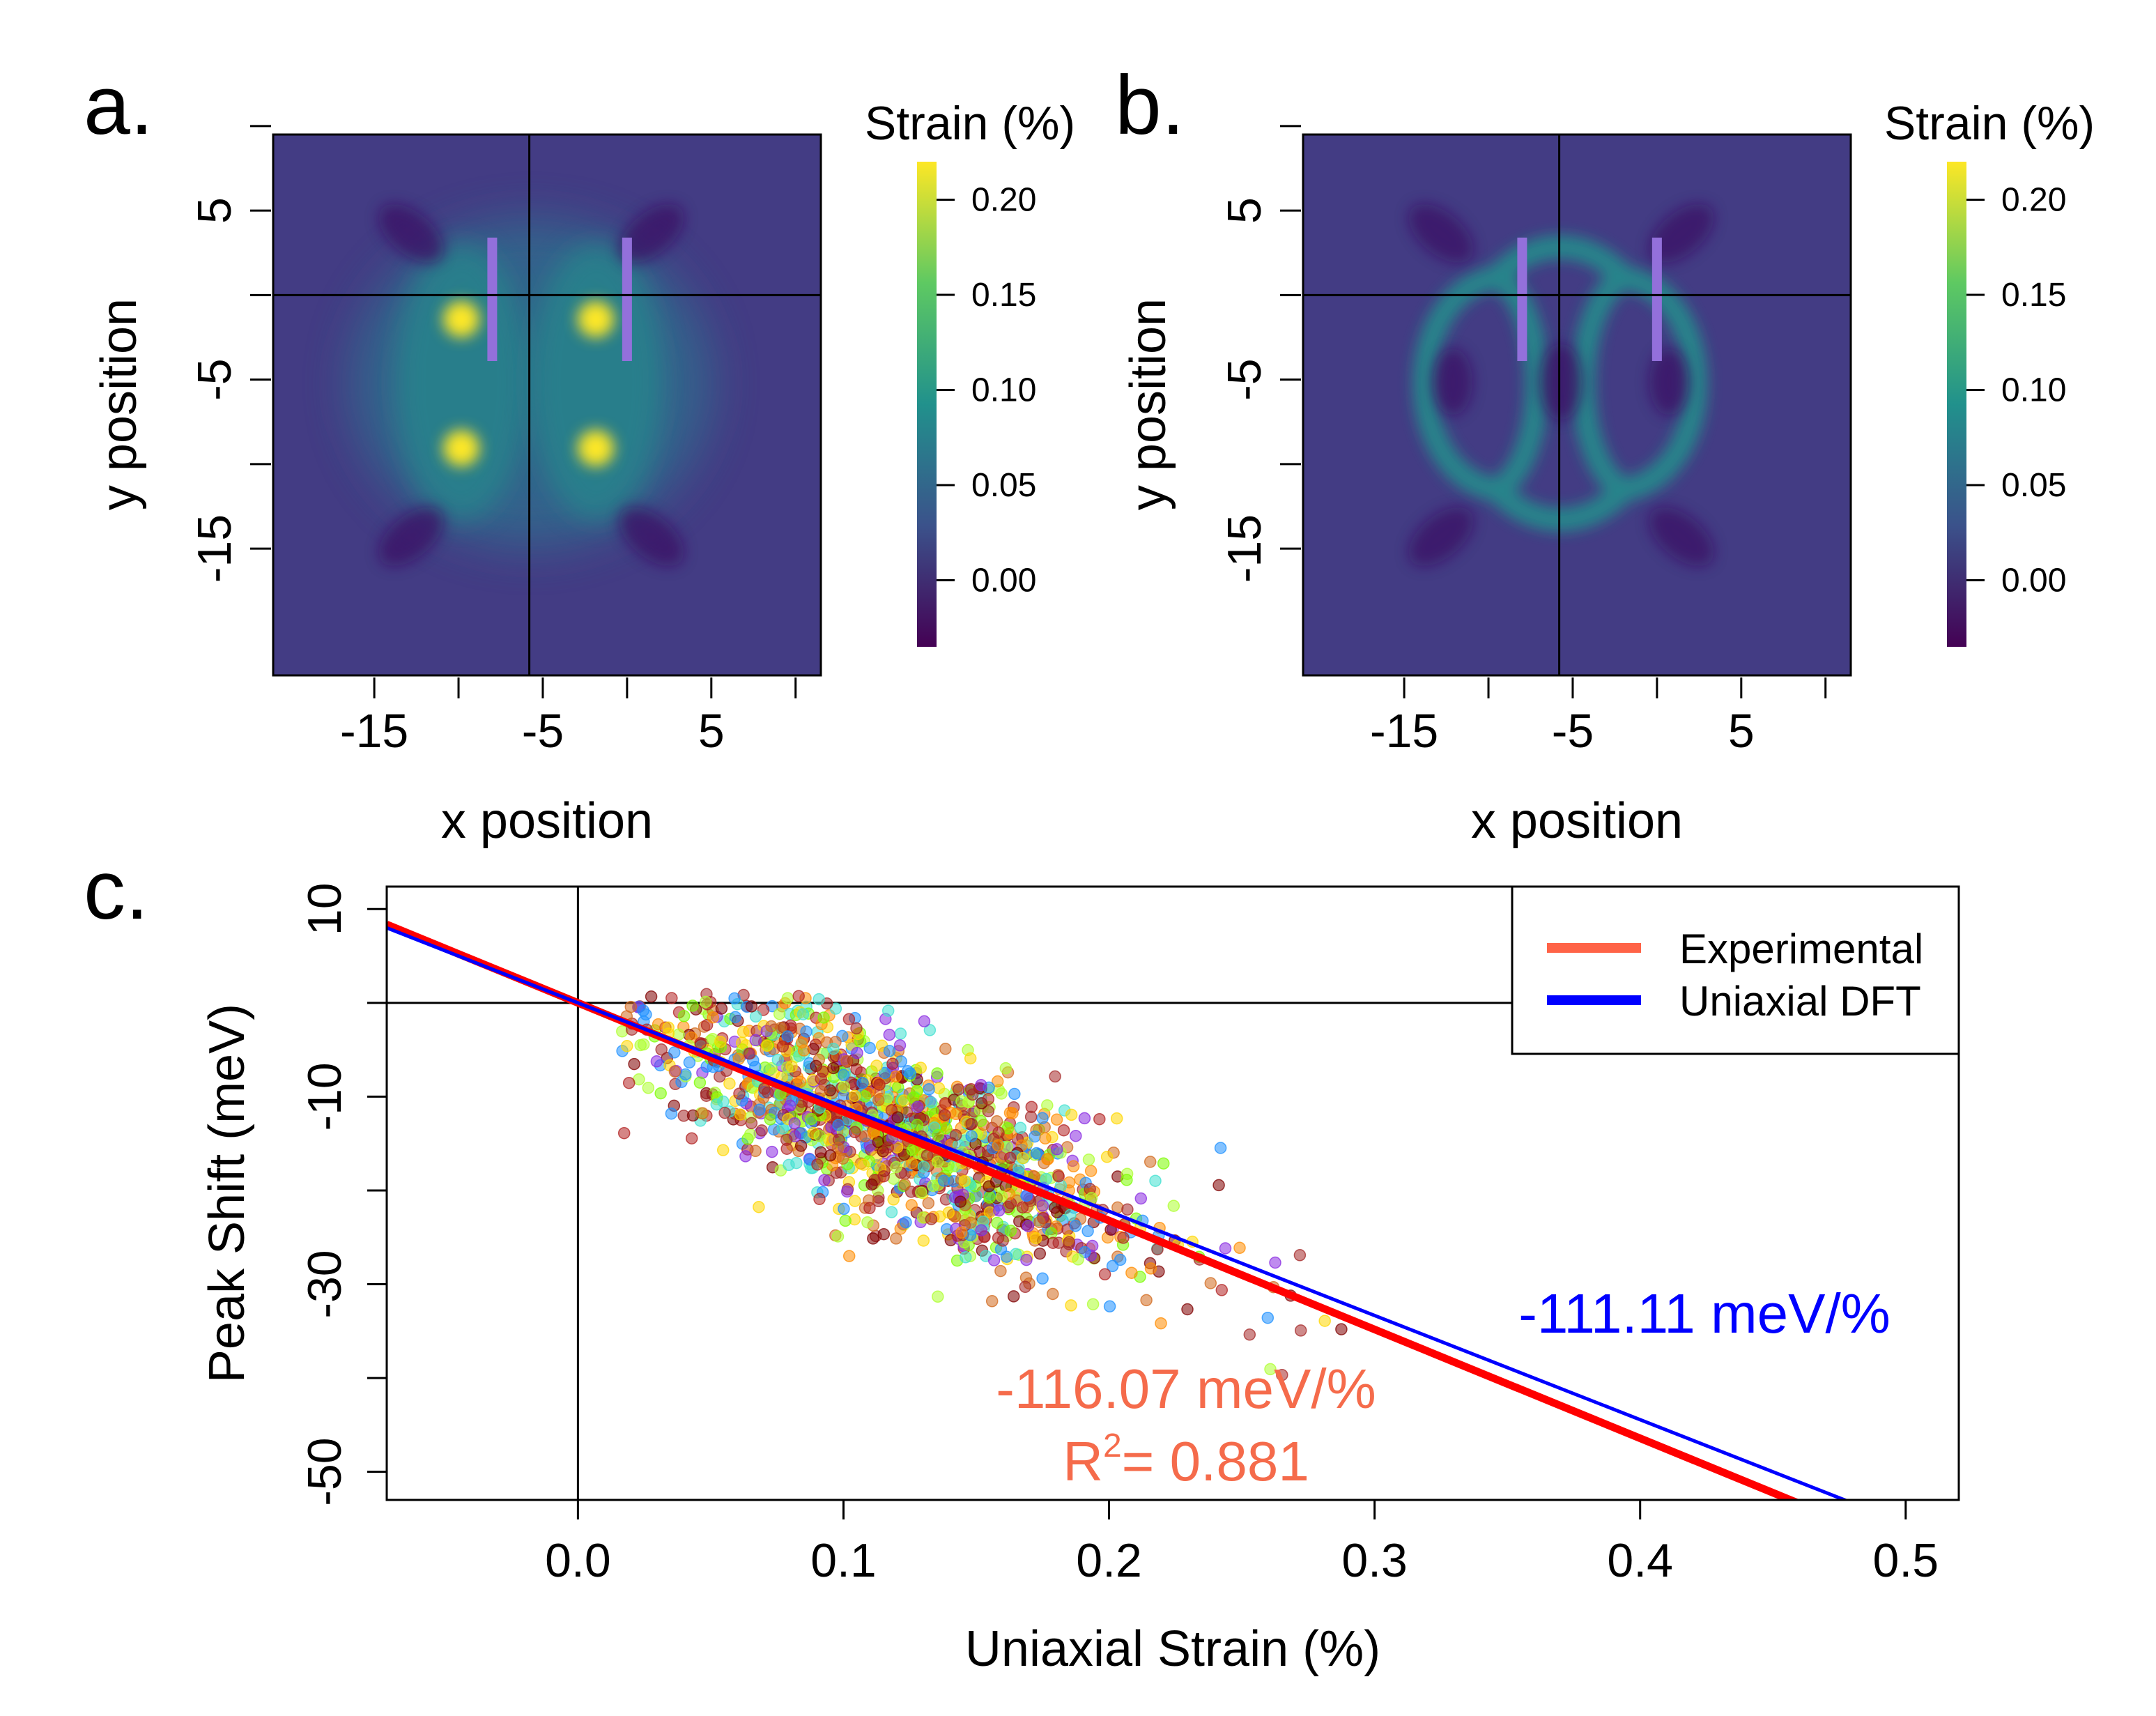 The width and height of the screenshot is (2156, 1716). I want to click on xtick-label-a--5: -5, so click(543, 731).